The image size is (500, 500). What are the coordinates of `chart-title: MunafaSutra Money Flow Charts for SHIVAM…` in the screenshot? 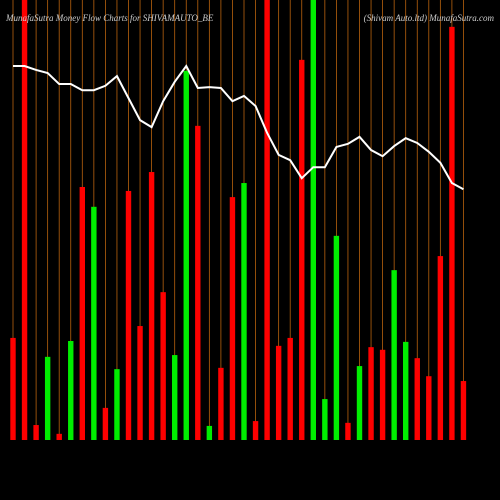 It's located at (109, 18).